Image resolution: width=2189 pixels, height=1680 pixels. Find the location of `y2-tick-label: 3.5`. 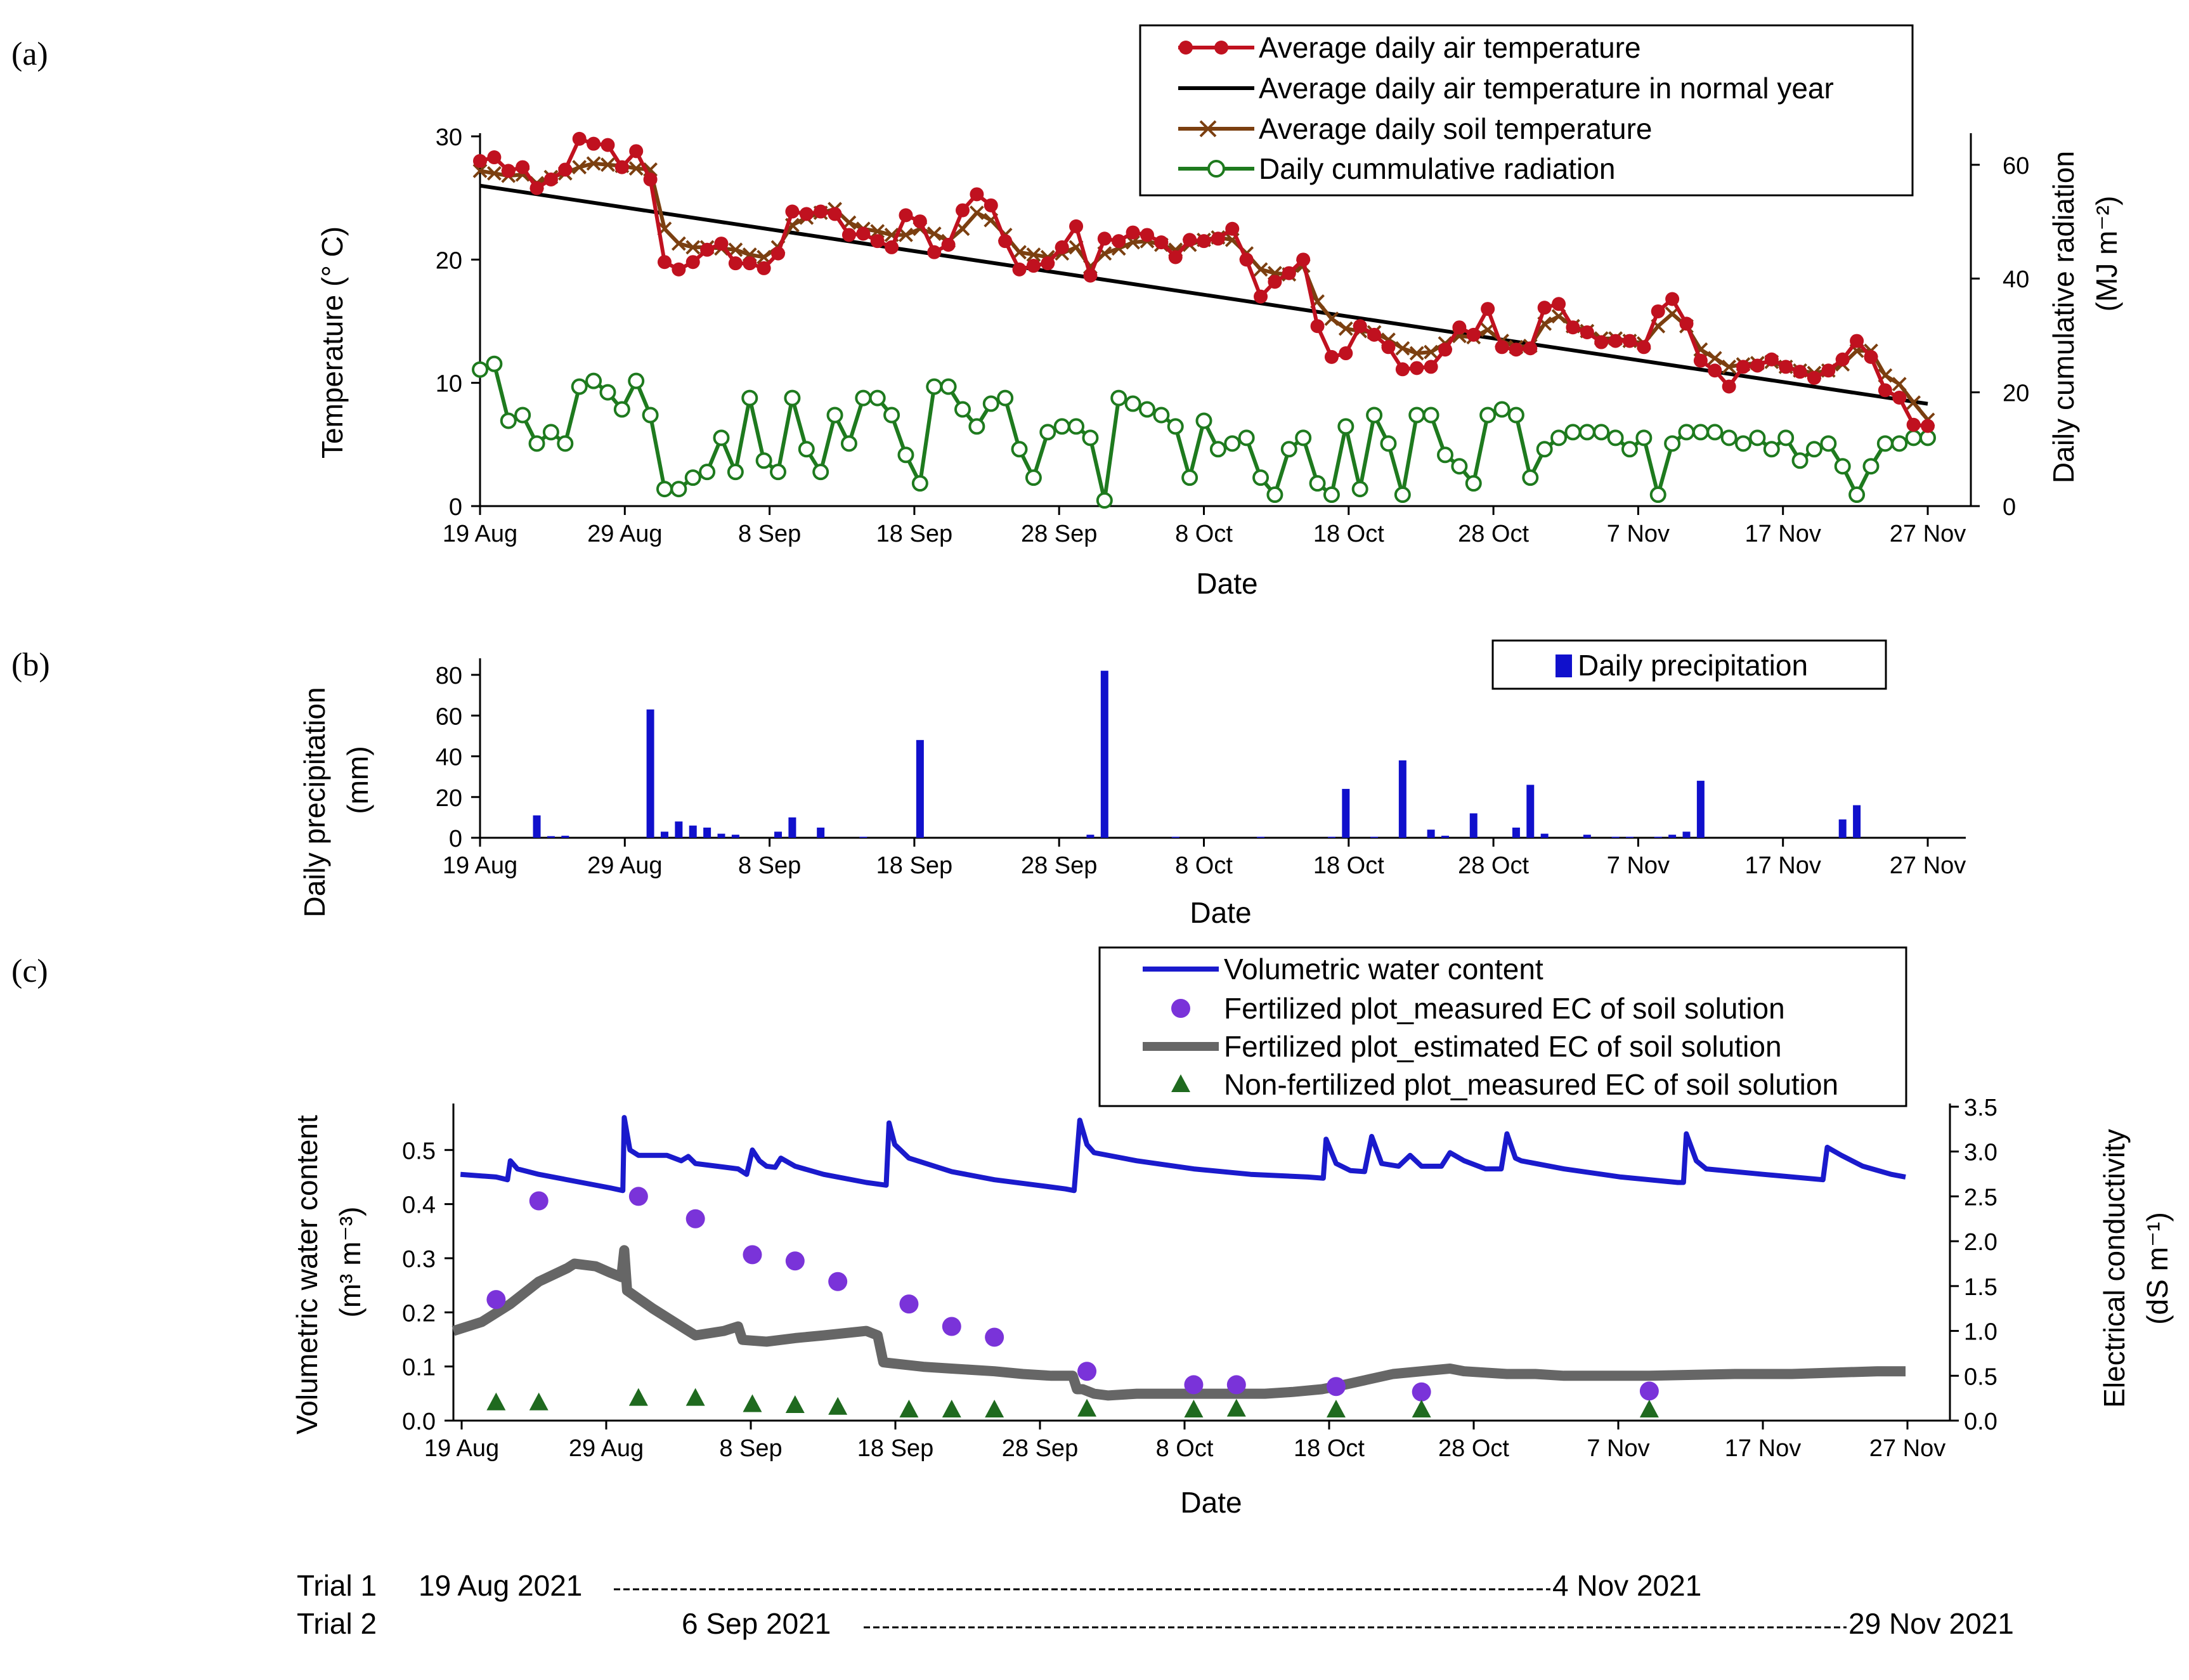

y2-tick-label: 3.5 is located at coordinates (1980, 1108).